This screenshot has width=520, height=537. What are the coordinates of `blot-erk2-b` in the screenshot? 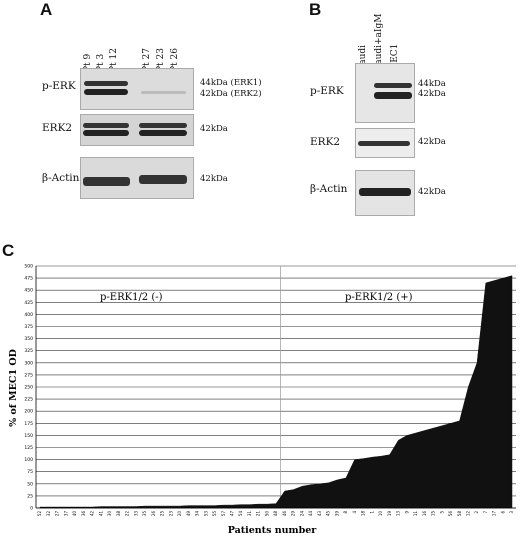 It's located at (385, 143).